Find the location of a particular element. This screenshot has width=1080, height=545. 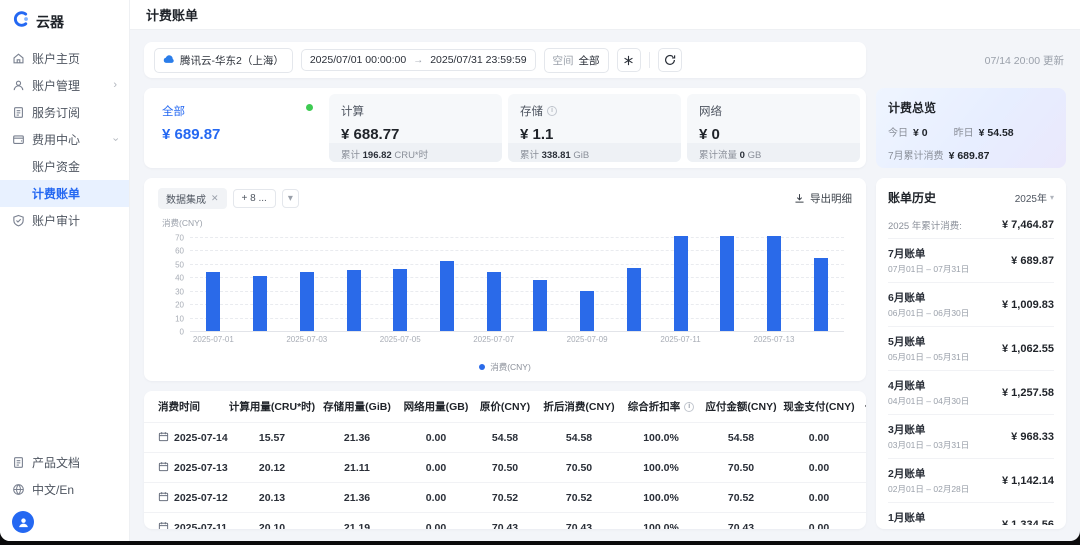

column-header: 网络用量(GB) is located at coordinates (436, 407).